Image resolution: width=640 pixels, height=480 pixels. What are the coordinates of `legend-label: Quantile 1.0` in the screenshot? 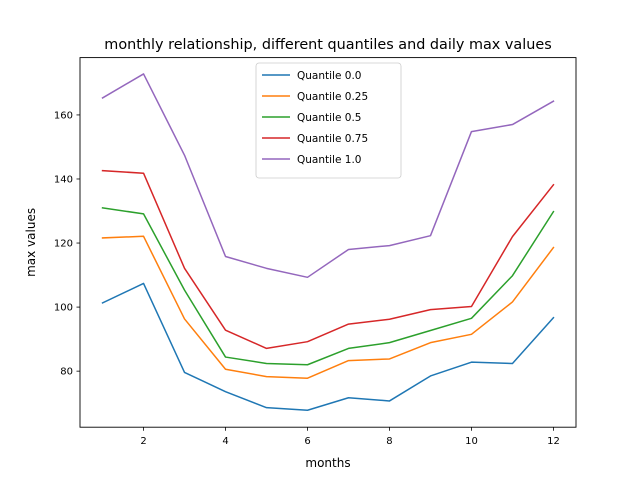 It's located at (329, 160).